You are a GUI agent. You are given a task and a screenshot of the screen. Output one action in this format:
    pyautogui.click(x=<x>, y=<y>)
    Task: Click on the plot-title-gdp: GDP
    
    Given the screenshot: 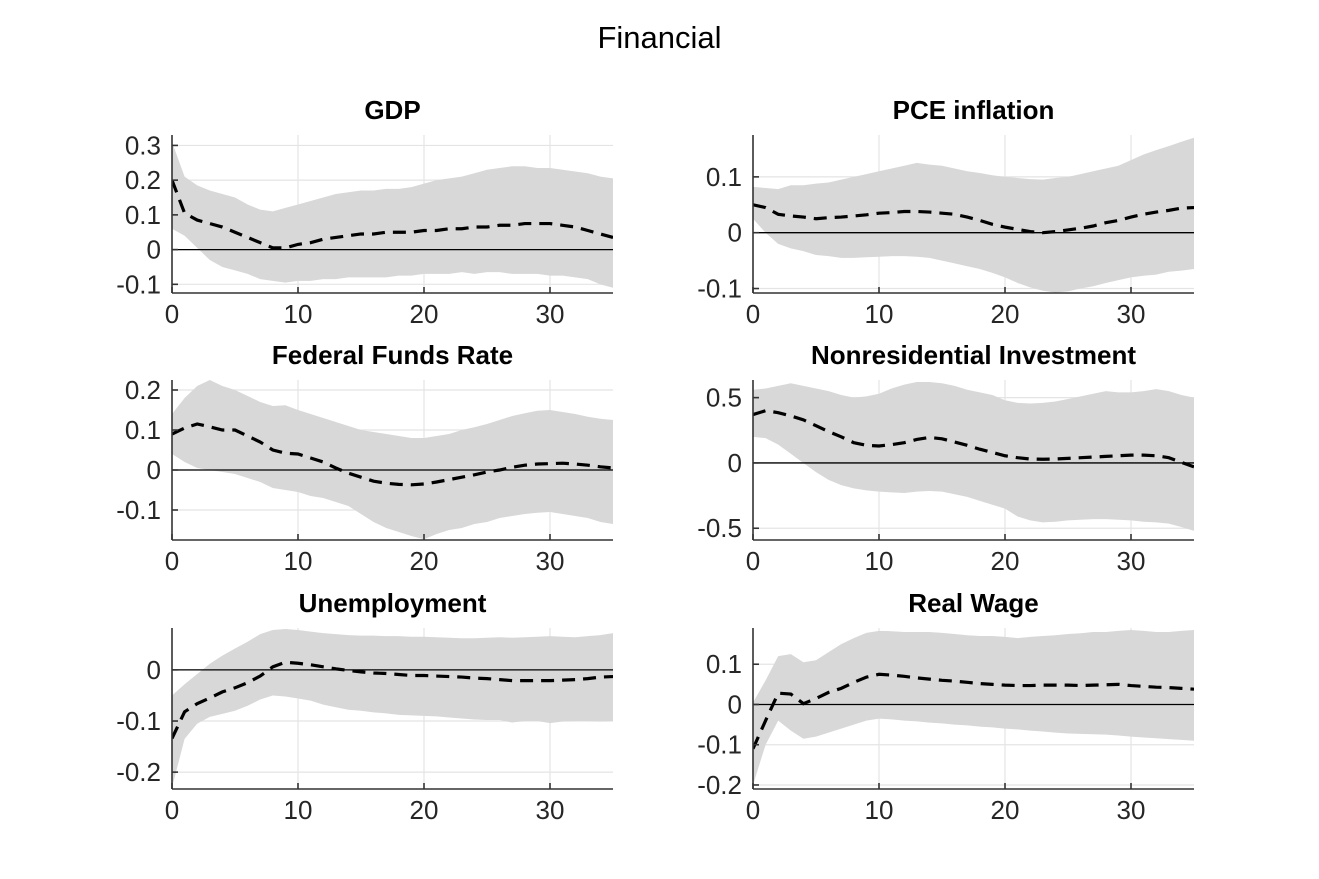 What is the action you would take?
    pyautogui.click(x=392, y=110)
    